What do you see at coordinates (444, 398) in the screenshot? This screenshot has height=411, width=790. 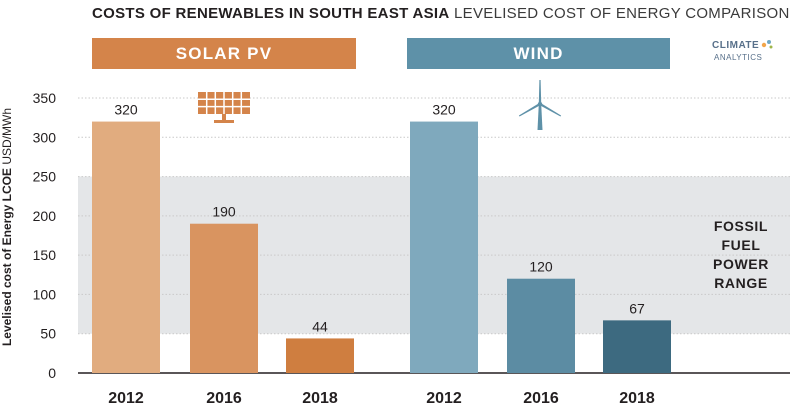 I see `wind-x-tick-2012: 2012` at bounding box center [444, 398].